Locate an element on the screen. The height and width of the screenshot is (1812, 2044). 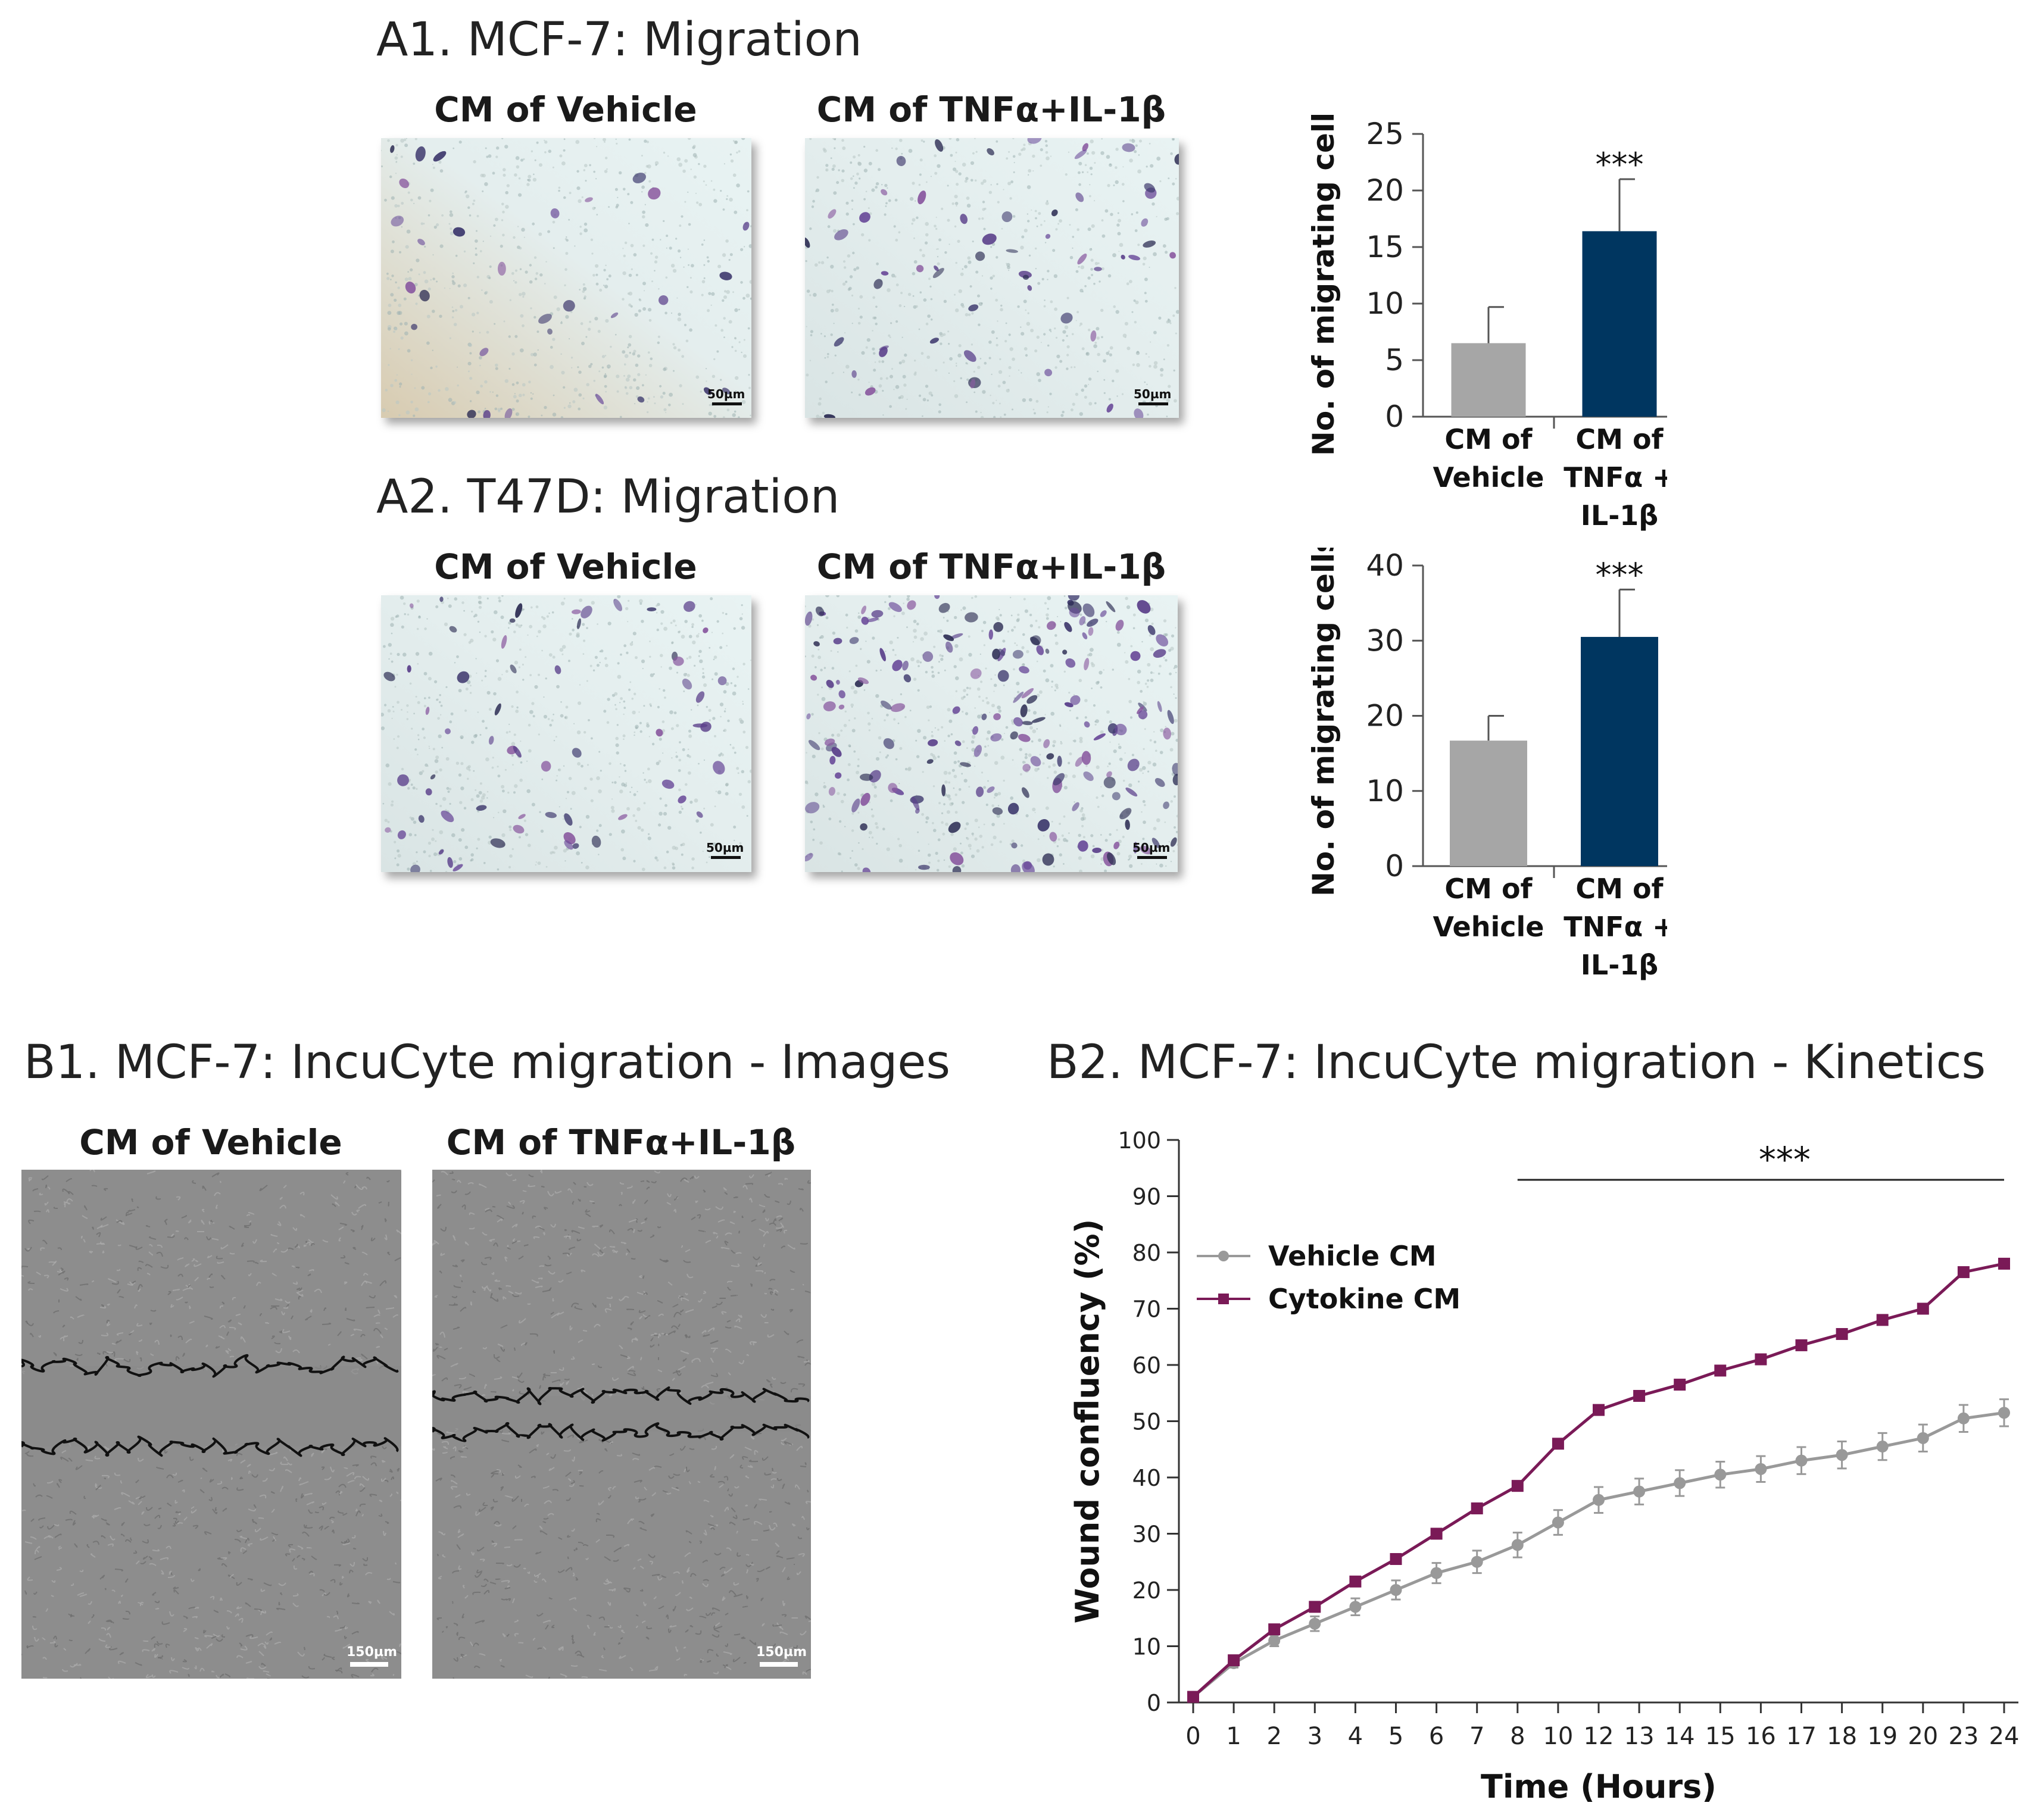
b1-scratch-image-cytokine: 150µm is located at coordinates (622, 1424).